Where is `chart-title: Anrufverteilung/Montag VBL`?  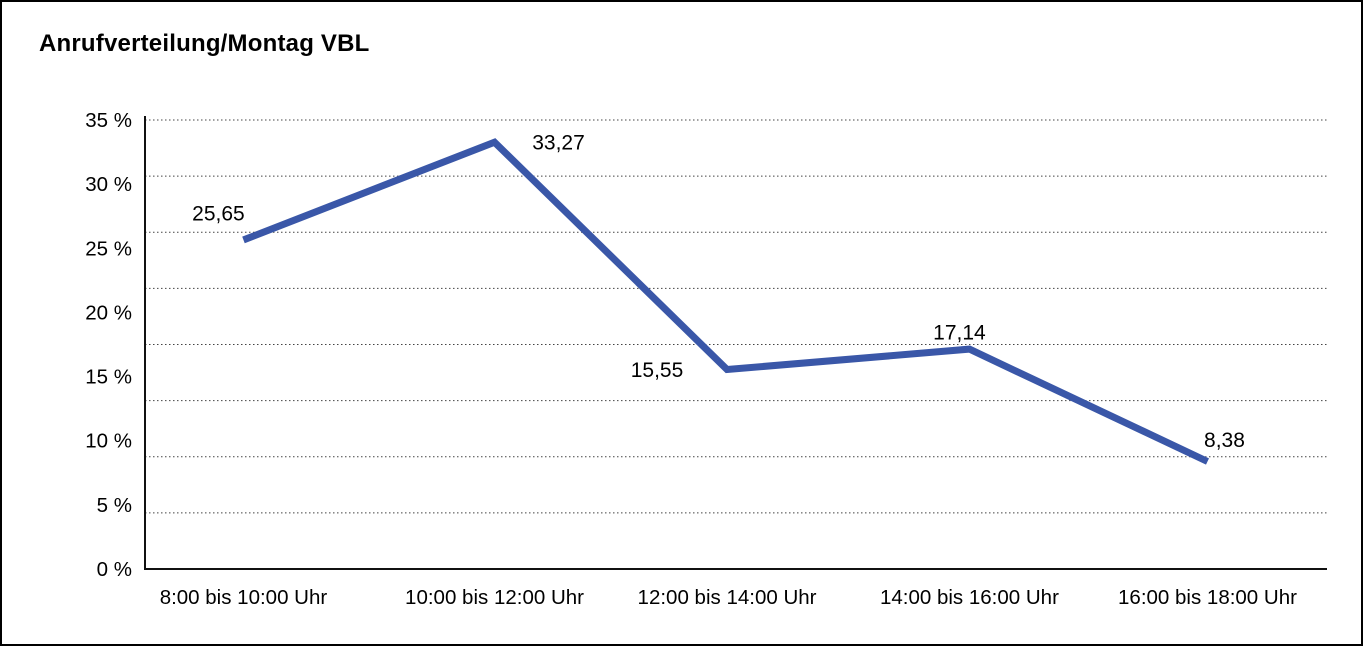
chart-title: Anrufverteilung/Montag VBL is located at coordinates (204, 43).